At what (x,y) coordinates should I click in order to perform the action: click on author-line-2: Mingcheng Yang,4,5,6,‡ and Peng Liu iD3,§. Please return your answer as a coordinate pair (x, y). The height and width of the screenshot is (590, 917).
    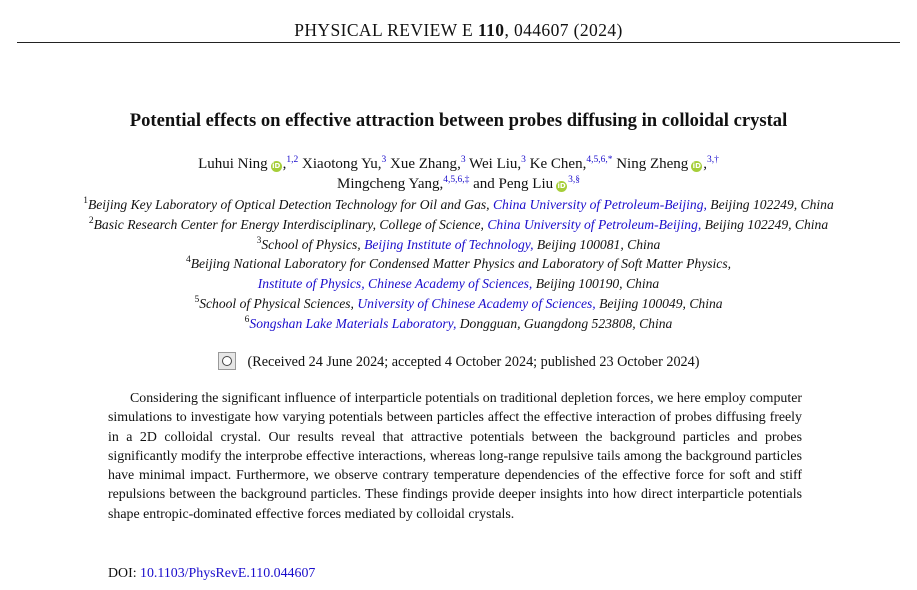
    Looking at the image, I should click on (458, 183).